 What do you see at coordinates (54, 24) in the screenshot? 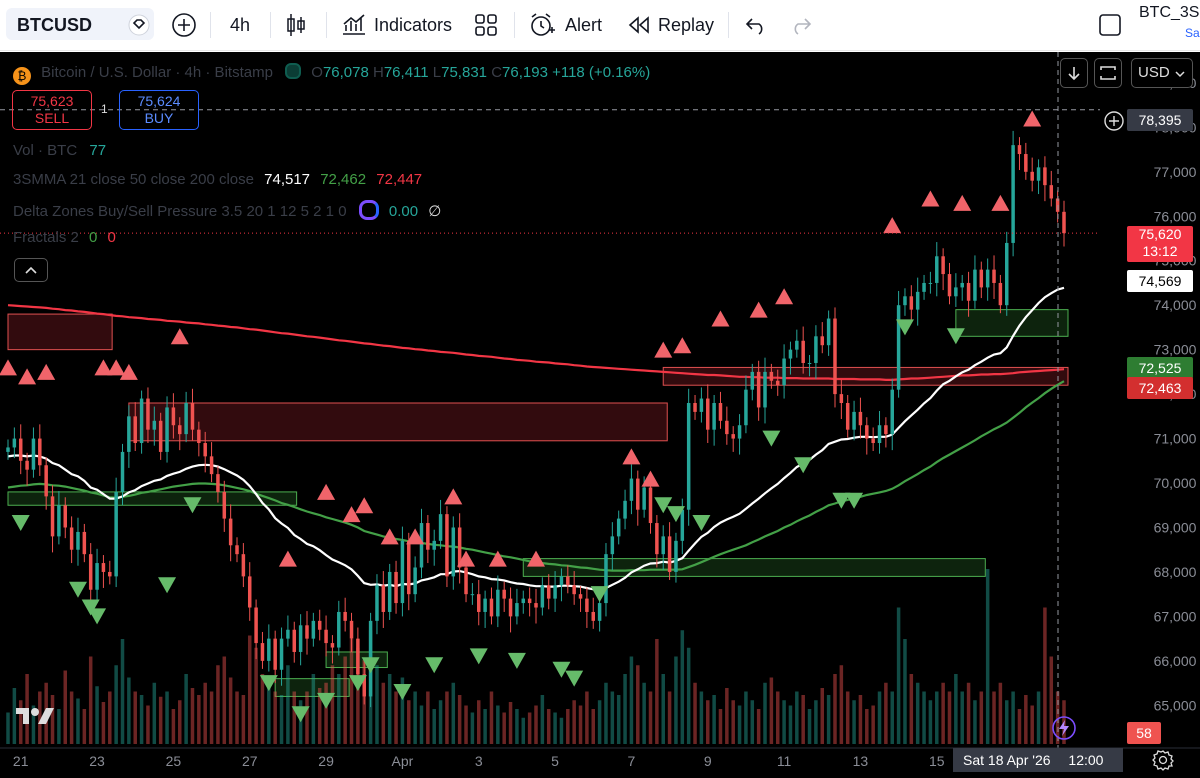
I see `symbol-label: BTCUSD` at bounding box center [54, 24].